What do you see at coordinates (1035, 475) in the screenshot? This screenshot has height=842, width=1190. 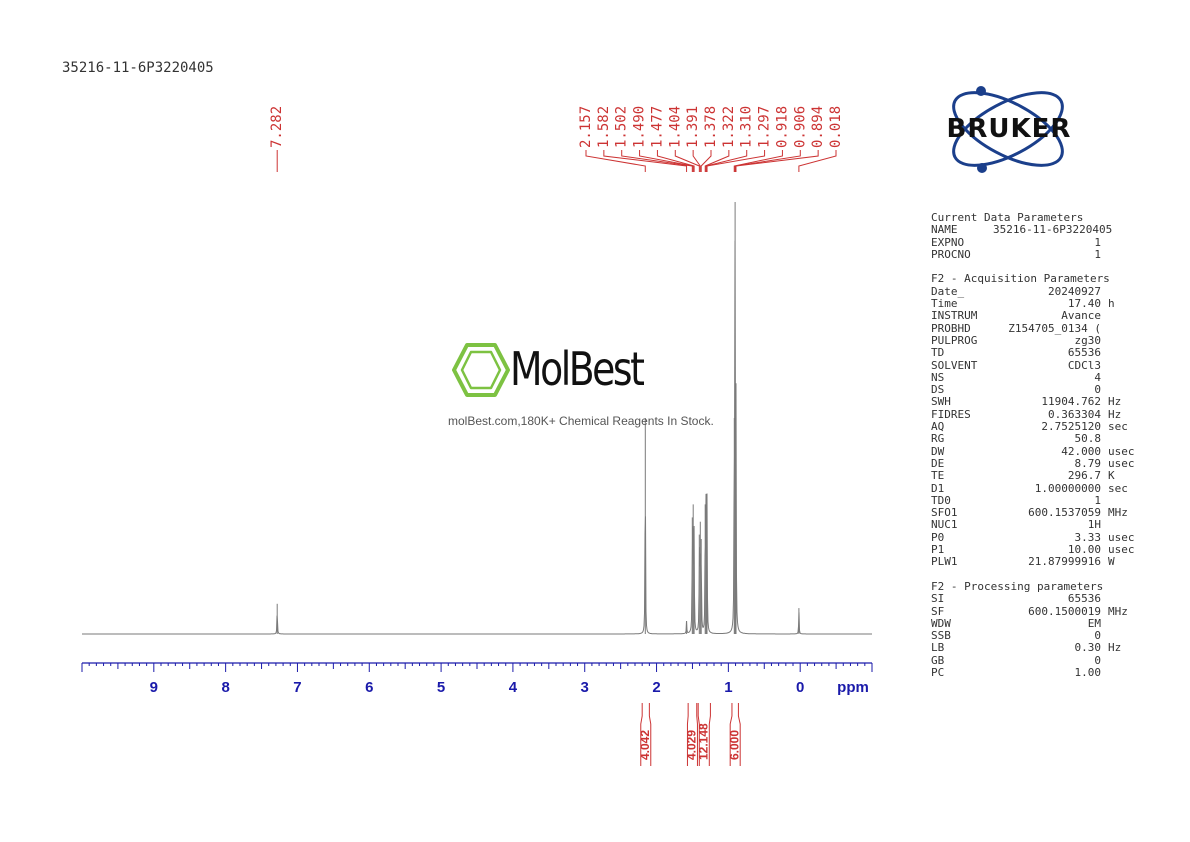 I see `param-row: TE 296.7 K` at bounding box center [1035, 475].